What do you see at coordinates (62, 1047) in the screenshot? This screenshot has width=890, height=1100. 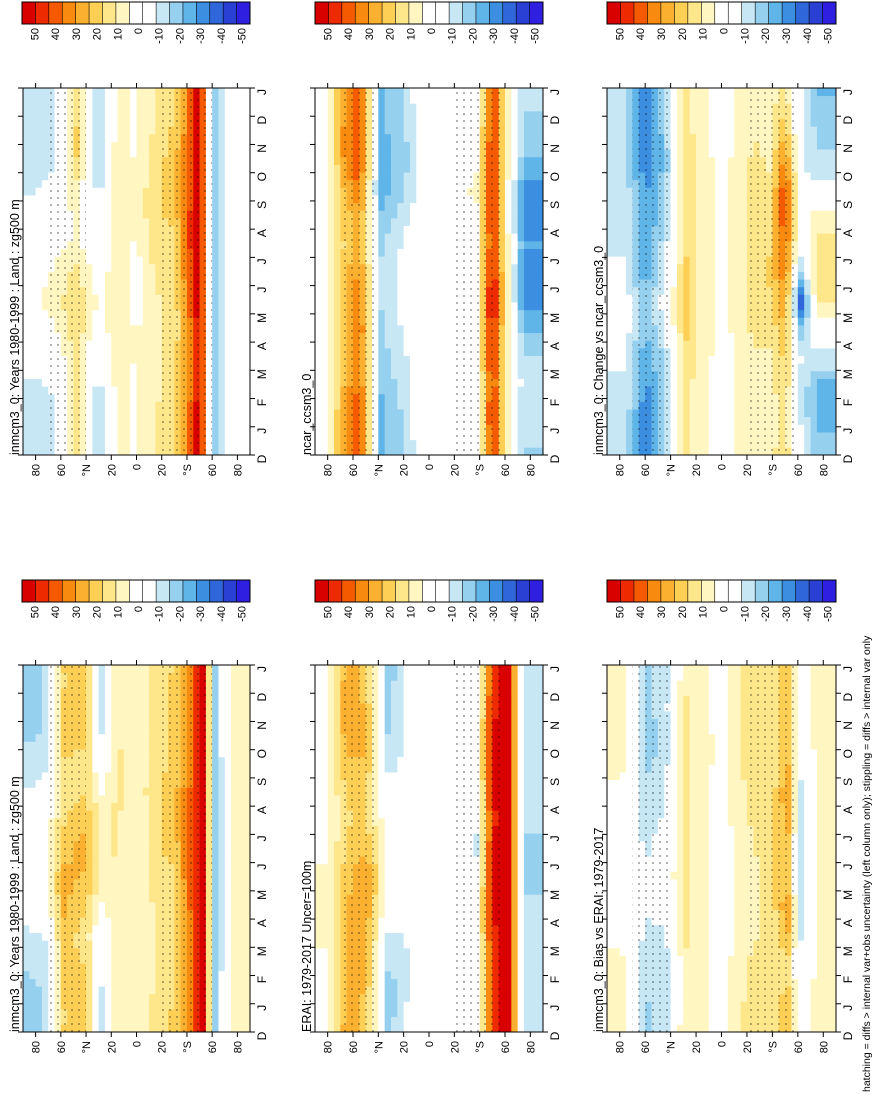 I see `lat-tick-label: 60` at bounding box center [62, 1047].